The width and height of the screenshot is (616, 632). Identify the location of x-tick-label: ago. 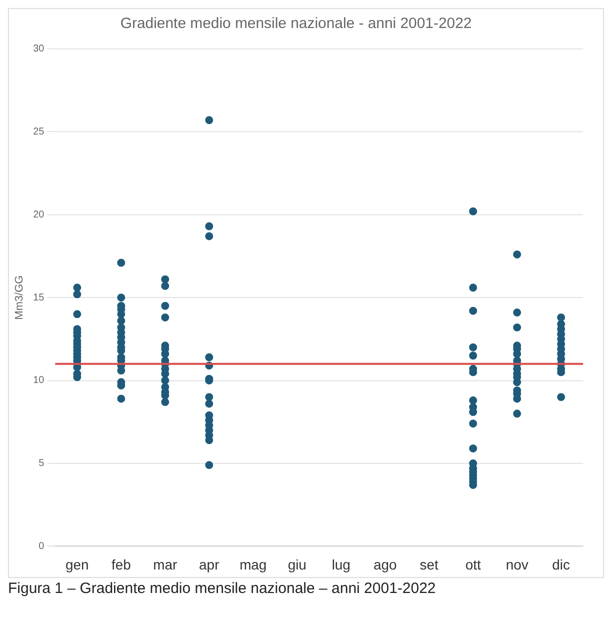
(385, 564).